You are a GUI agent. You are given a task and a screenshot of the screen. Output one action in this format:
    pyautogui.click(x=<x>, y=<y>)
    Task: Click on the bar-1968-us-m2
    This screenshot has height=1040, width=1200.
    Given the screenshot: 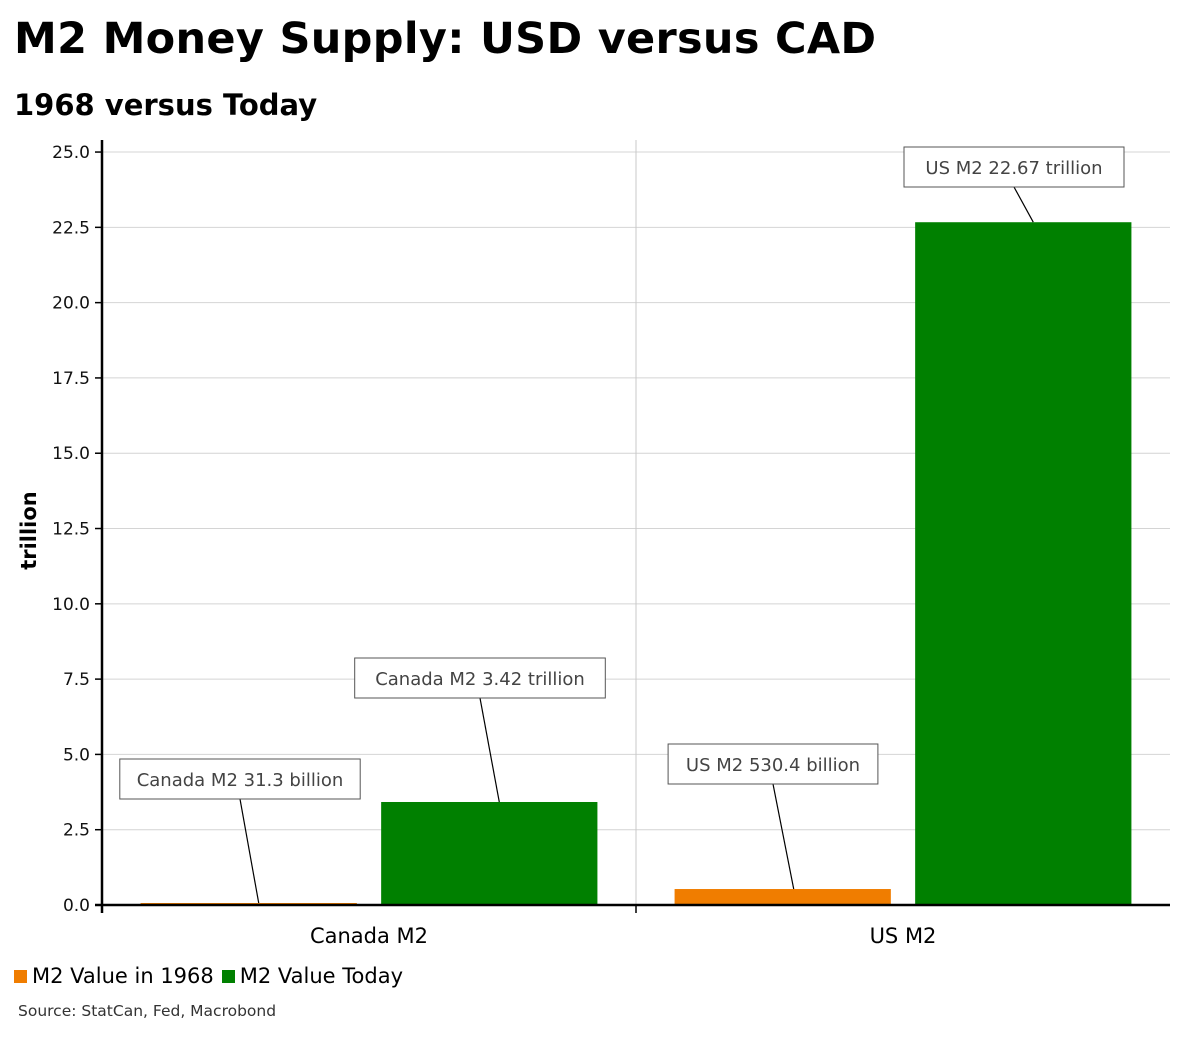 What is the action you would take?
    pyautogui.click(x=782, y=897)
    